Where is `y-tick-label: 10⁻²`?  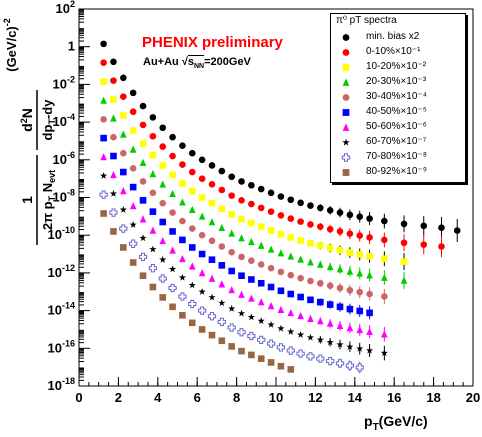 y-tick-label: 10⁻² is located at coordinates (64, 82).